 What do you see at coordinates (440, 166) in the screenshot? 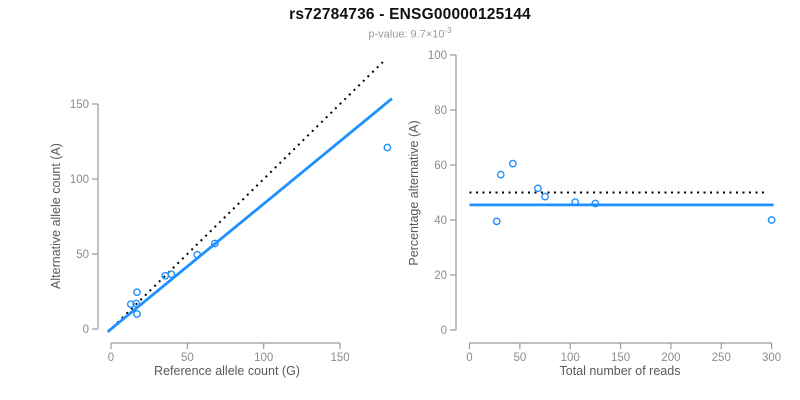
I see `y-tick-label: 60` at bounding box center [440, 166].